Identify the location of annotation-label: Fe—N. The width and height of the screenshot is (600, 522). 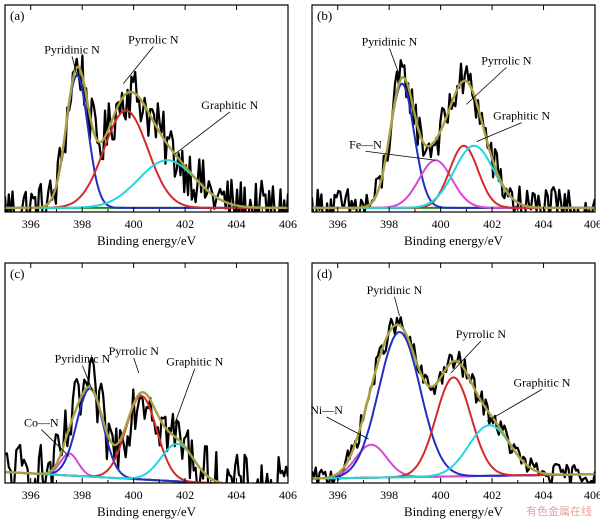
(365, 144).